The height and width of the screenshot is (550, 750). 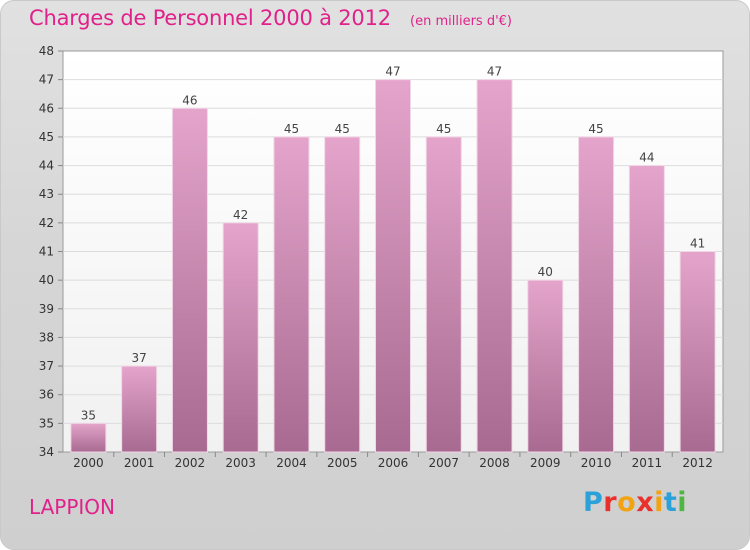 What do you see at coordinates (646, 158) in the screenshot?
I see `data-label-2011: 44` at bounding box center [646, 158].